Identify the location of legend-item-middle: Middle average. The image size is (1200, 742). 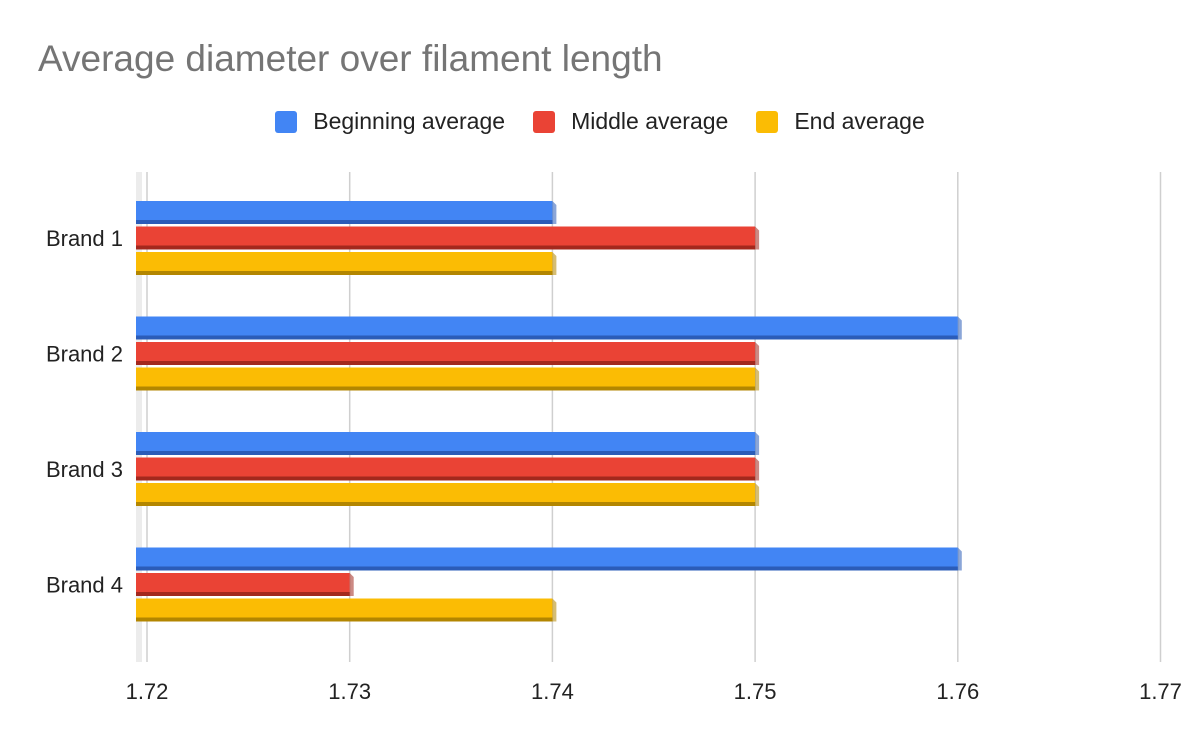
(630, 121).